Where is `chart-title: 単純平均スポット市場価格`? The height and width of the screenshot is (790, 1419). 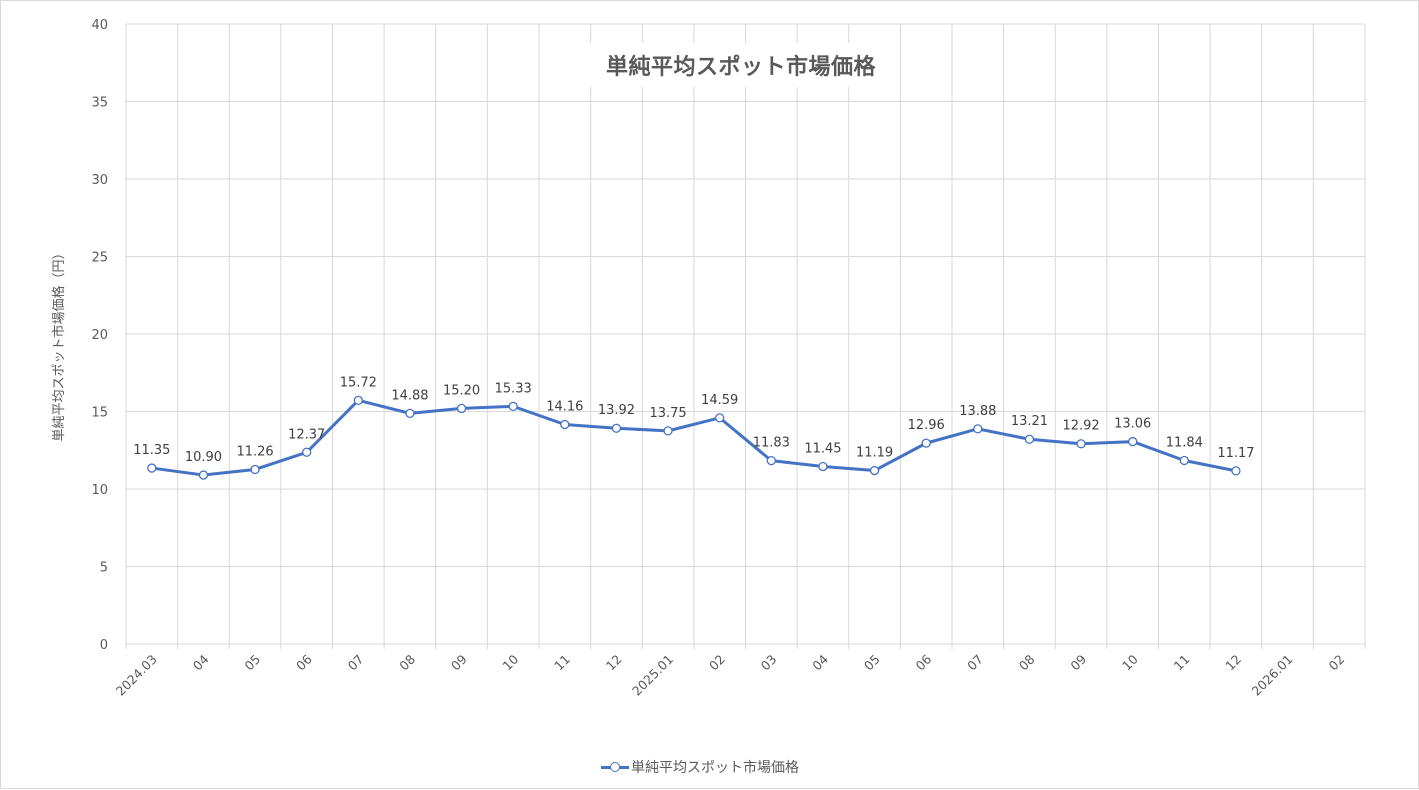 chart-title: 単純平均スポット市場価格 is located at coordinates (741, 65).